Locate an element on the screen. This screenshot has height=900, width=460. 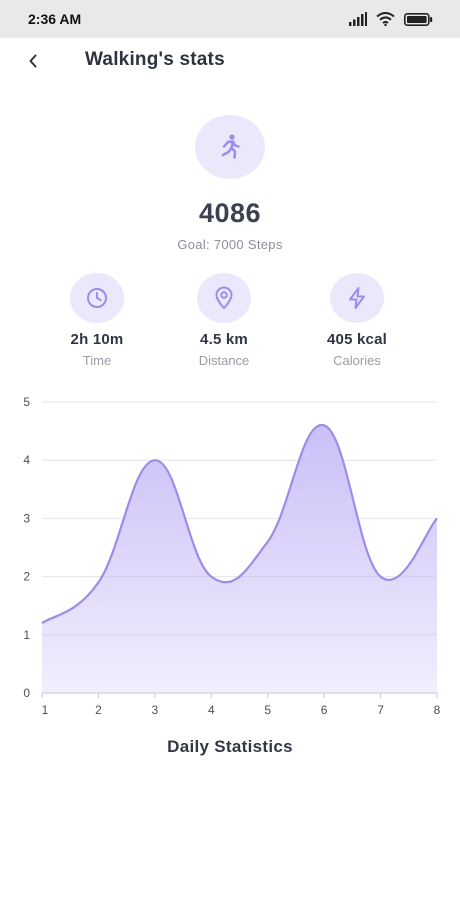
x-tick-label: 7 is located at coordinates (380, 710).